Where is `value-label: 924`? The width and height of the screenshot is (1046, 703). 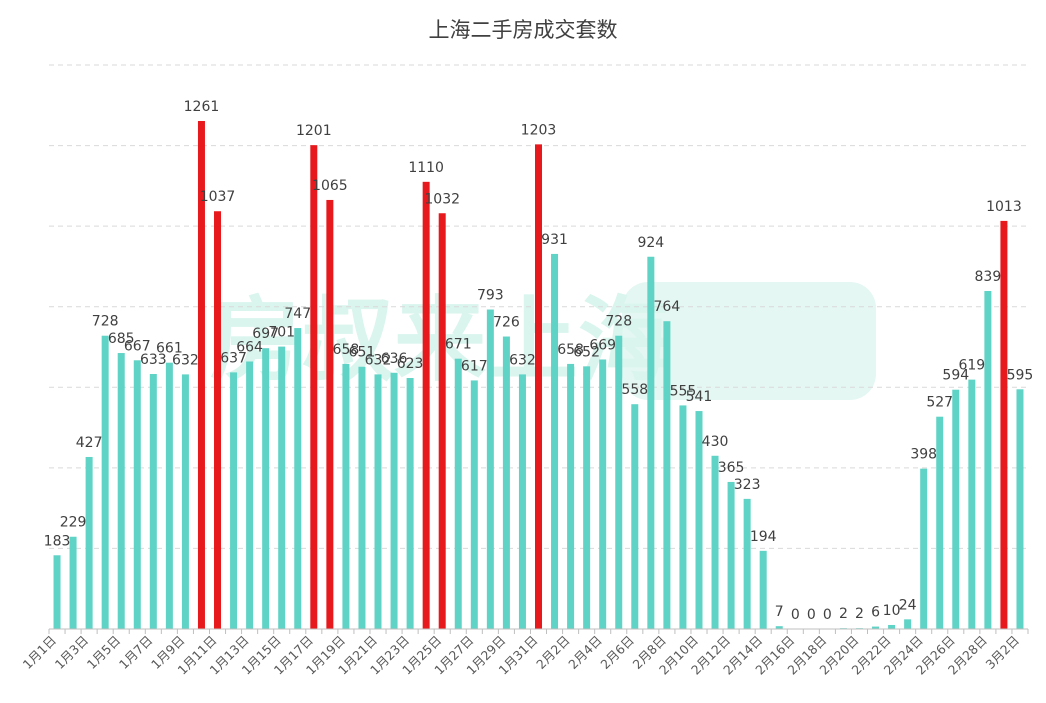 value-label: 924 is located at coordinates (650, 243).